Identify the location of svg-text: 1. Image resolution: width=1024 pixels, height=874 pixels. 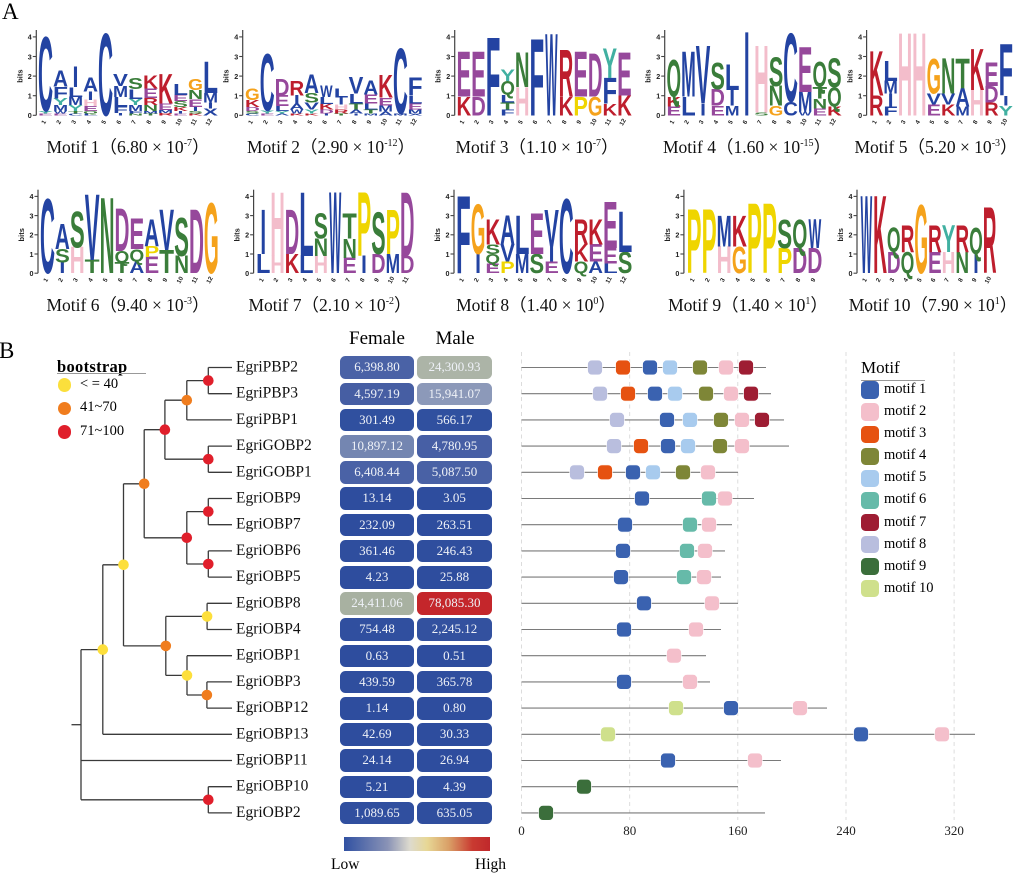
(262, 280).